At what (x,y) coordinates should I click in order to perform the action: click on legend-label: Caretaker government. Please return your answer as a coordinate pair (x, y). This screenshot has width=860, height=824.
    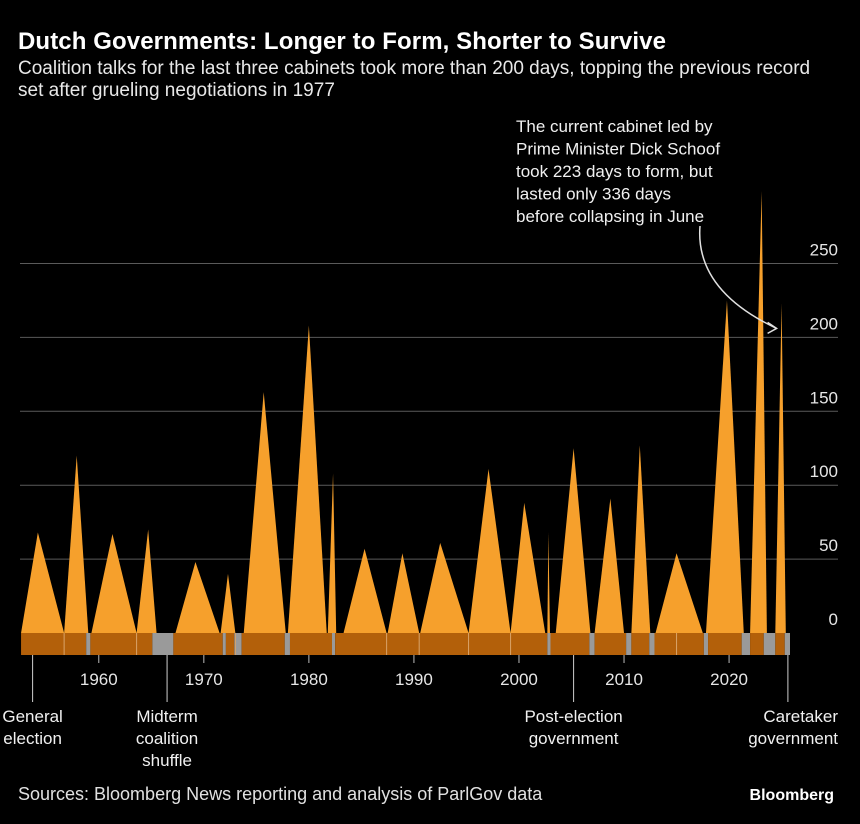
    Looking at the image, I should click on (793, 727).